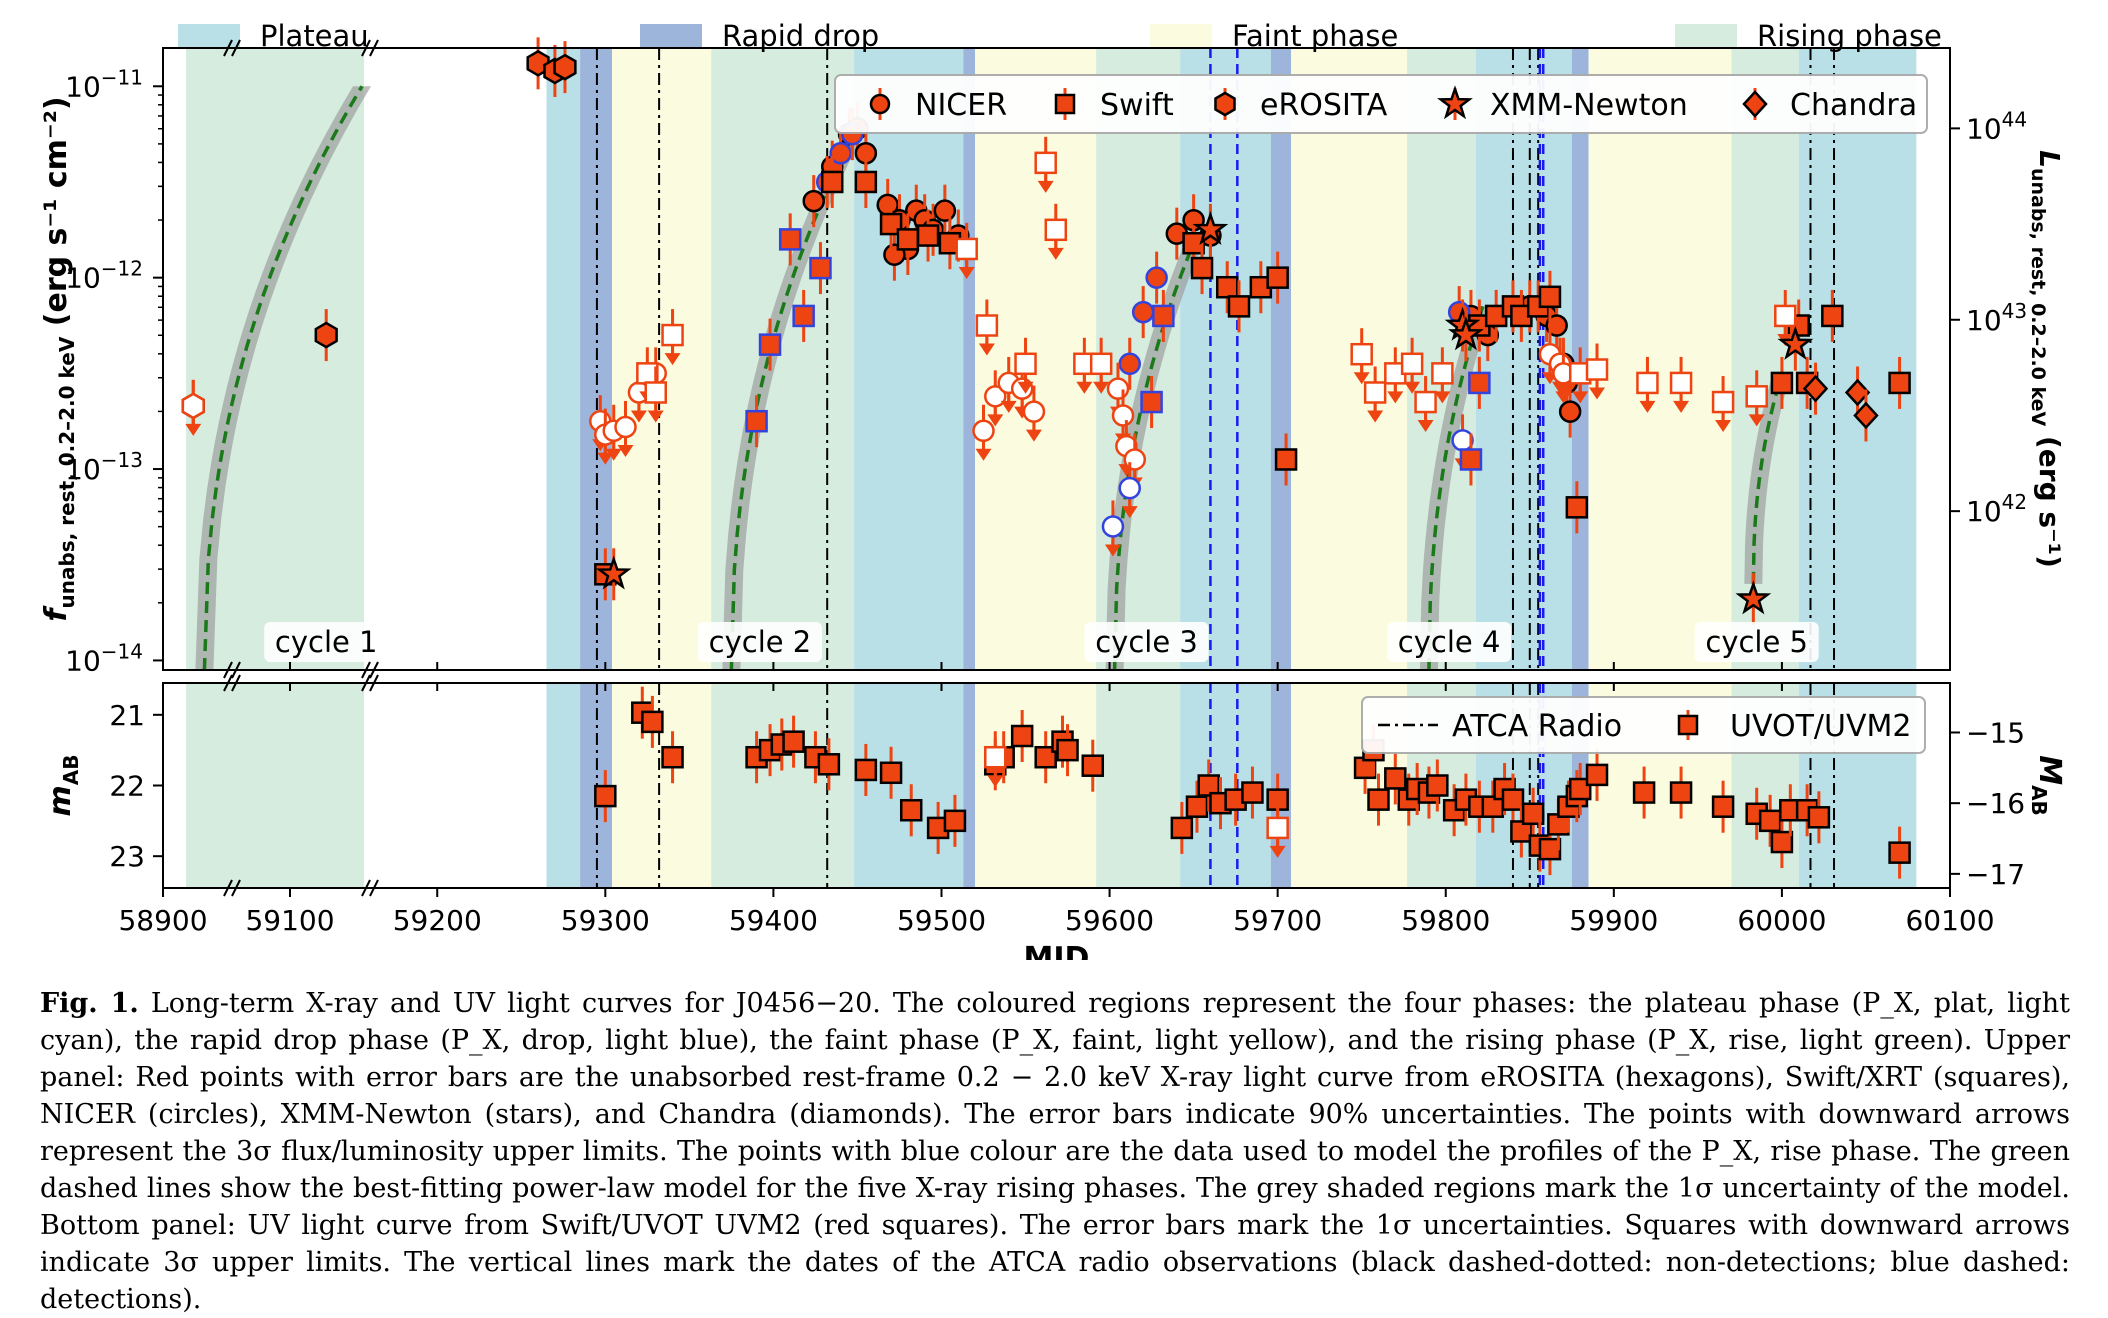 Image resolution: width=2108 pixels, height=1318 pixels. I want to click on x-tick-label: 59200, so click(437, 920).